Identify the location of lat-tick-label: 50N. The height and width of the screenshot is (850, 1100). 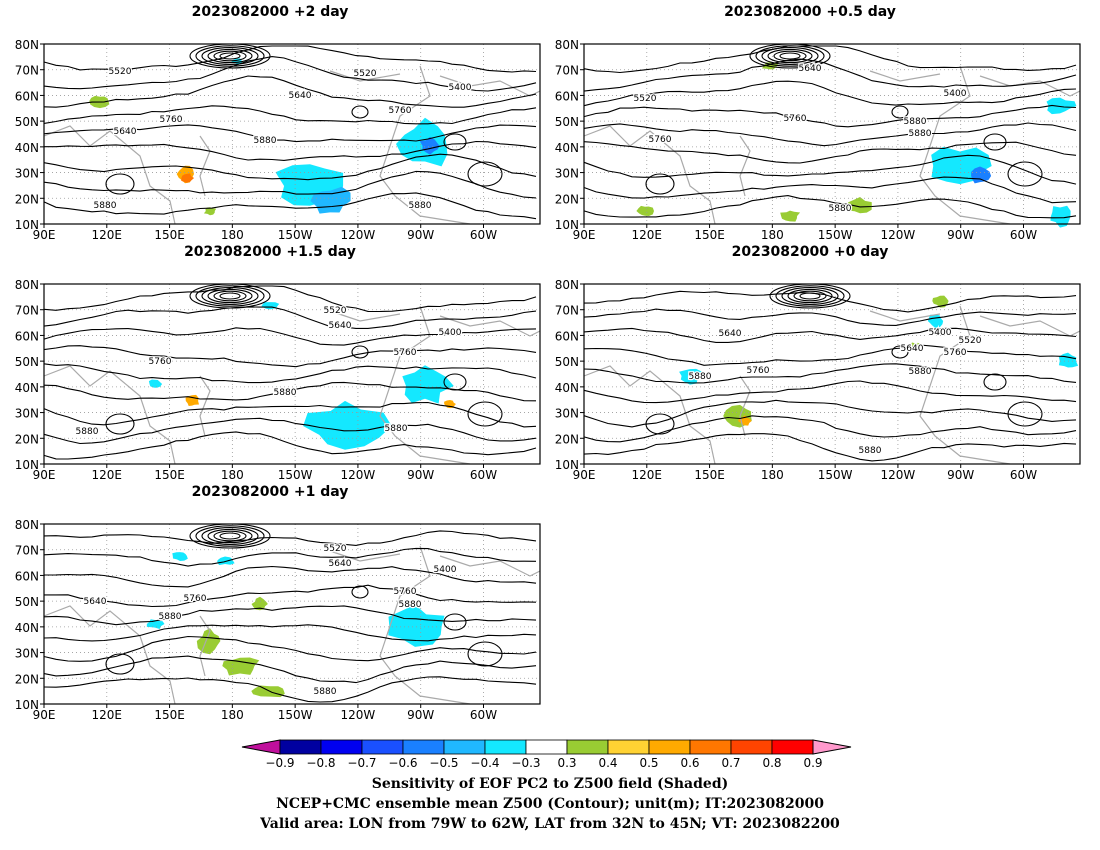
(27, 362).